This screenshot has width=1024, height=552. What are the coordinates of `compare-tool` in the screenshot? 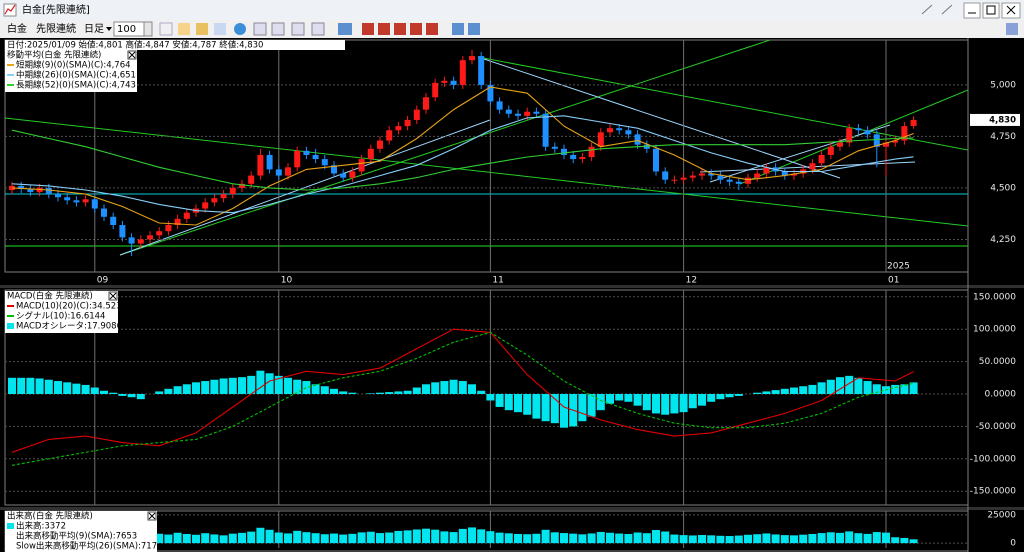 It's located at (458, 29).